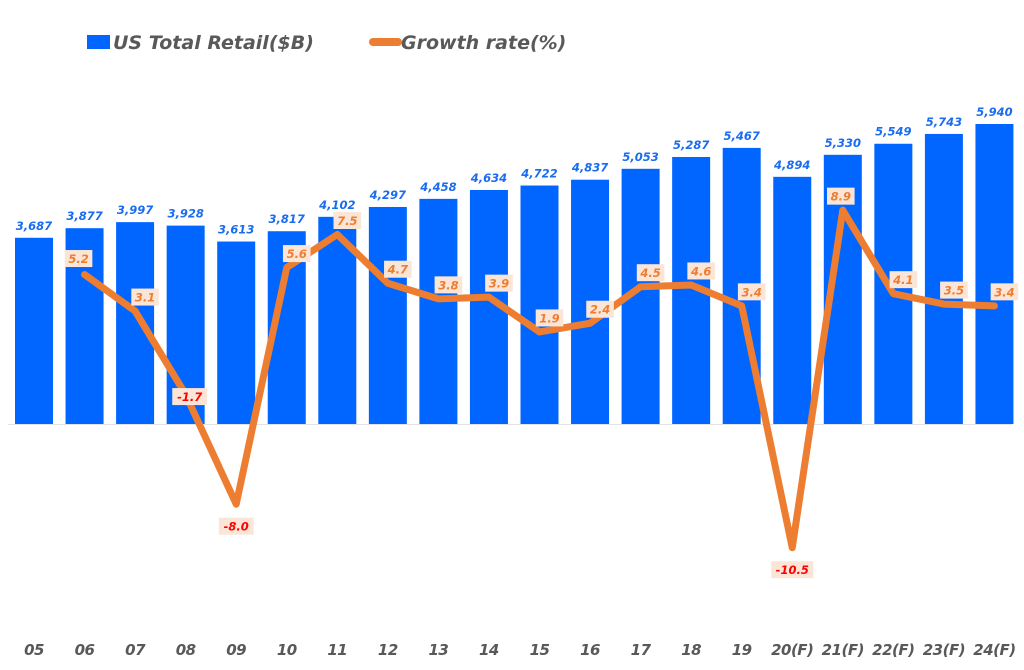  I want to click on growth-rate-label: 4.5, so click(650, 273).